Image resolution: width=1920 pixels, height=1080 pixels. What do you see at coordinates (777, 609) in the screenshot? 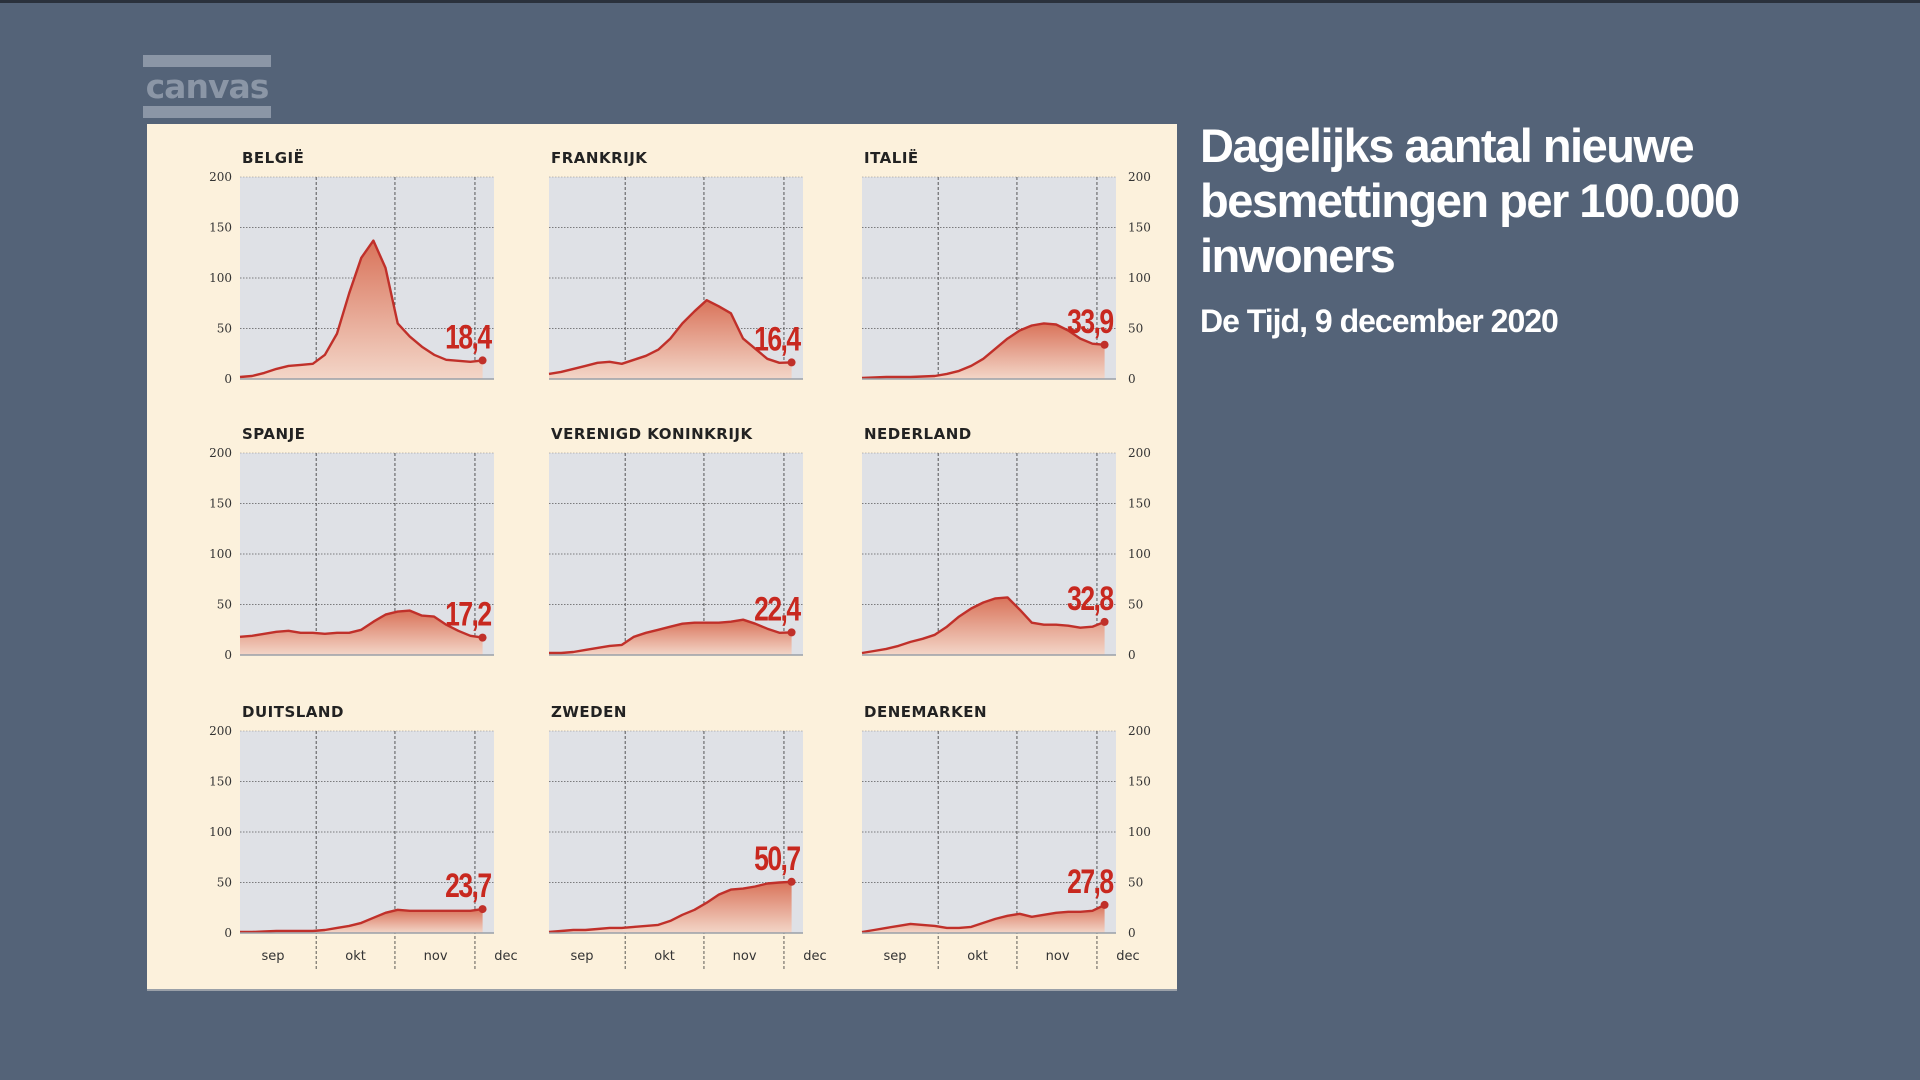
I see `final-value-label: 22,4` at bounding box center [777, 609].